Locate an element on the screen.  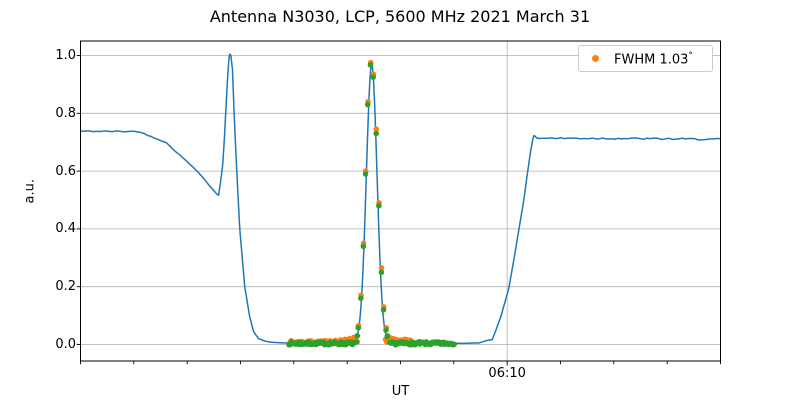
y-tick-label: 0.0 is located at coordinates (65, 344).